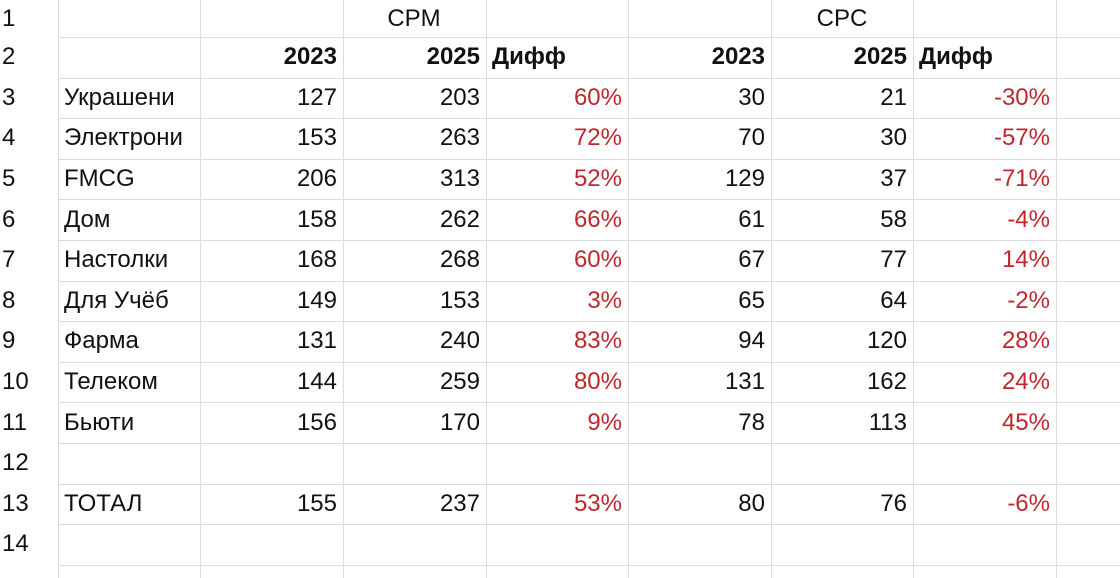  What do you see at coordinates (1025, 260) in the screenshot?
I see `diff-cell: 14%` at bounding box center [1025, 260].